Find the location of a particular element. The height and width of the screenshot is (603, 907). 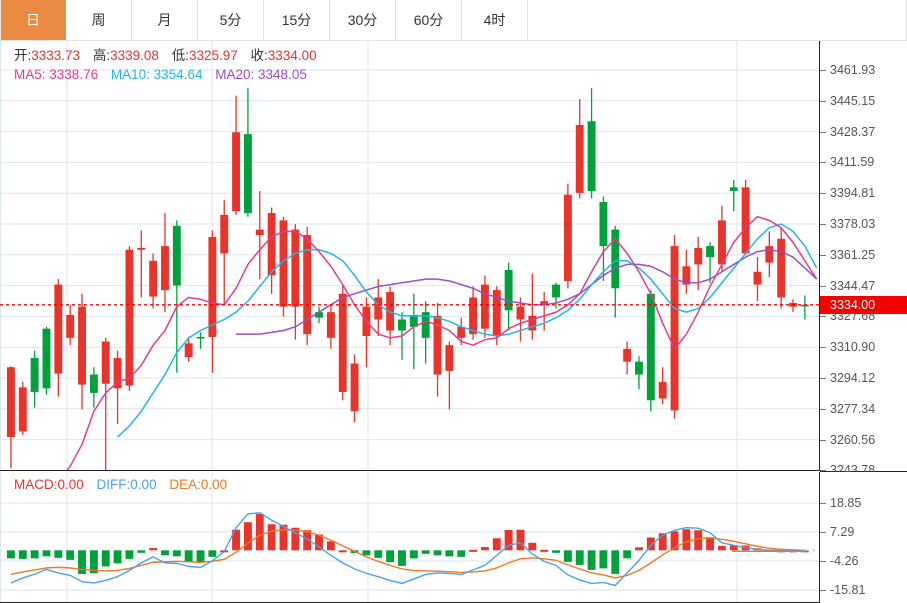

price-axis-label: 3260.56 is located at coordinates (853, 439).